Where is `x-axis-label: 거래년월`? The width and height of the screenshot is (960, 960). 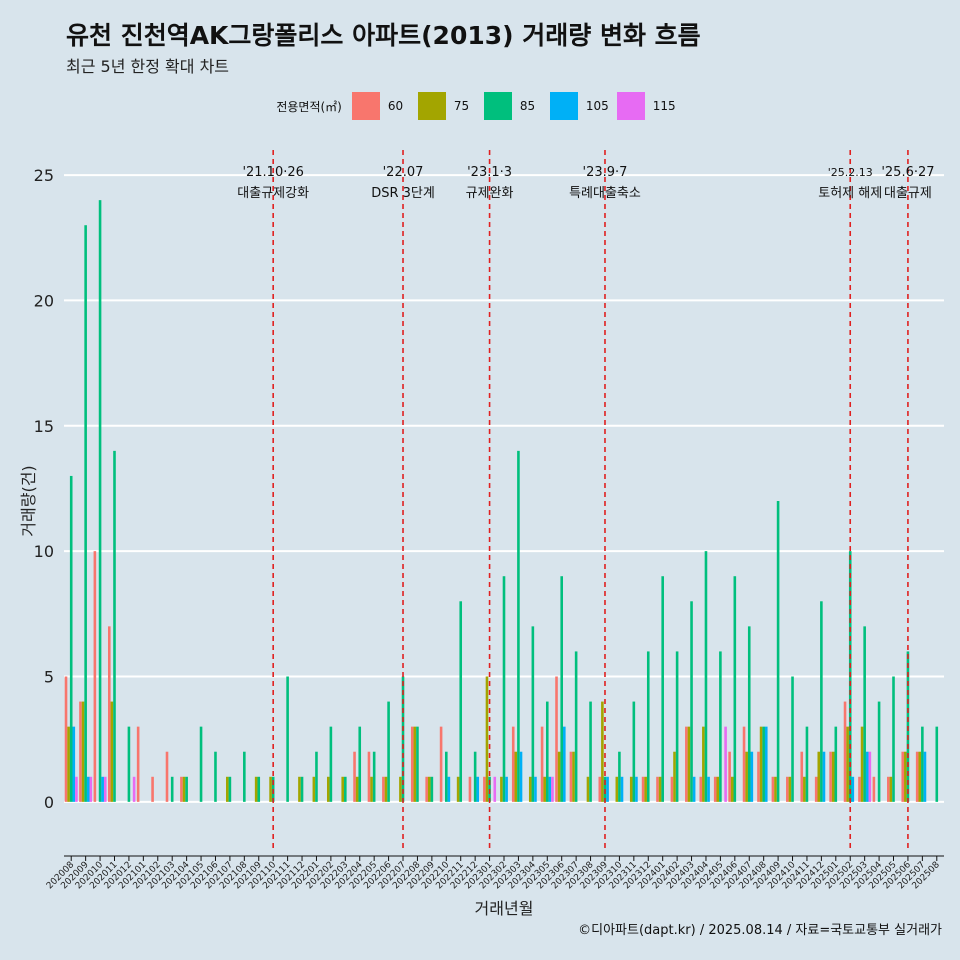
x-axis-label: 거래년월 is located at coordinates (504, 908).